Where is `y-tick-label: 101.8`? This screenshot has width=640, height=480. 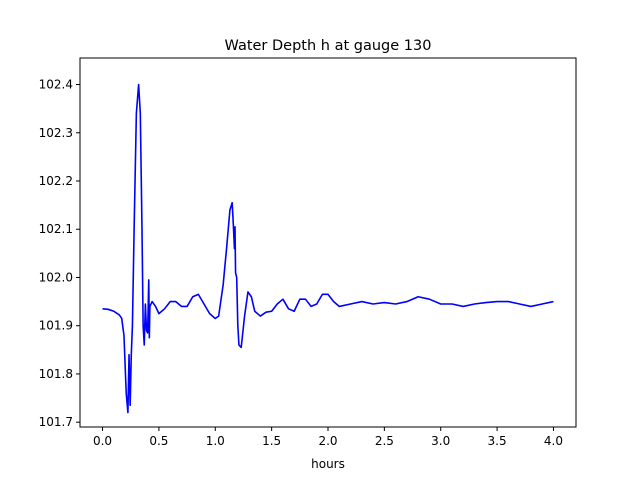
y-tick-label: 101.8 is located at coordinates (56, 374).